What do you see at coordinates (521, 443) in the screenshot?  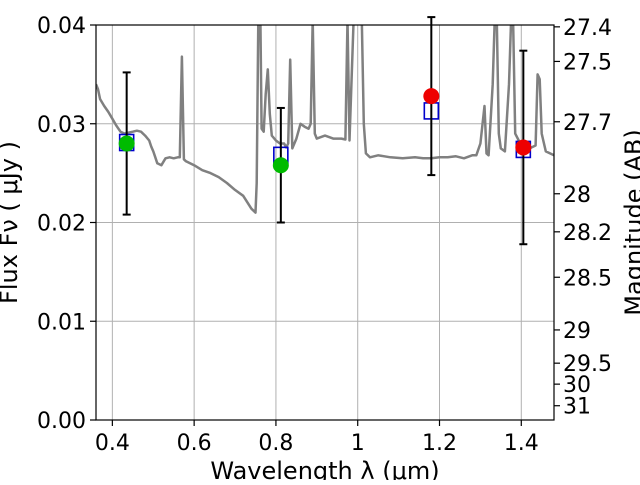 I see `x-tick-label: 1.4` at bounding box center [521, 443].